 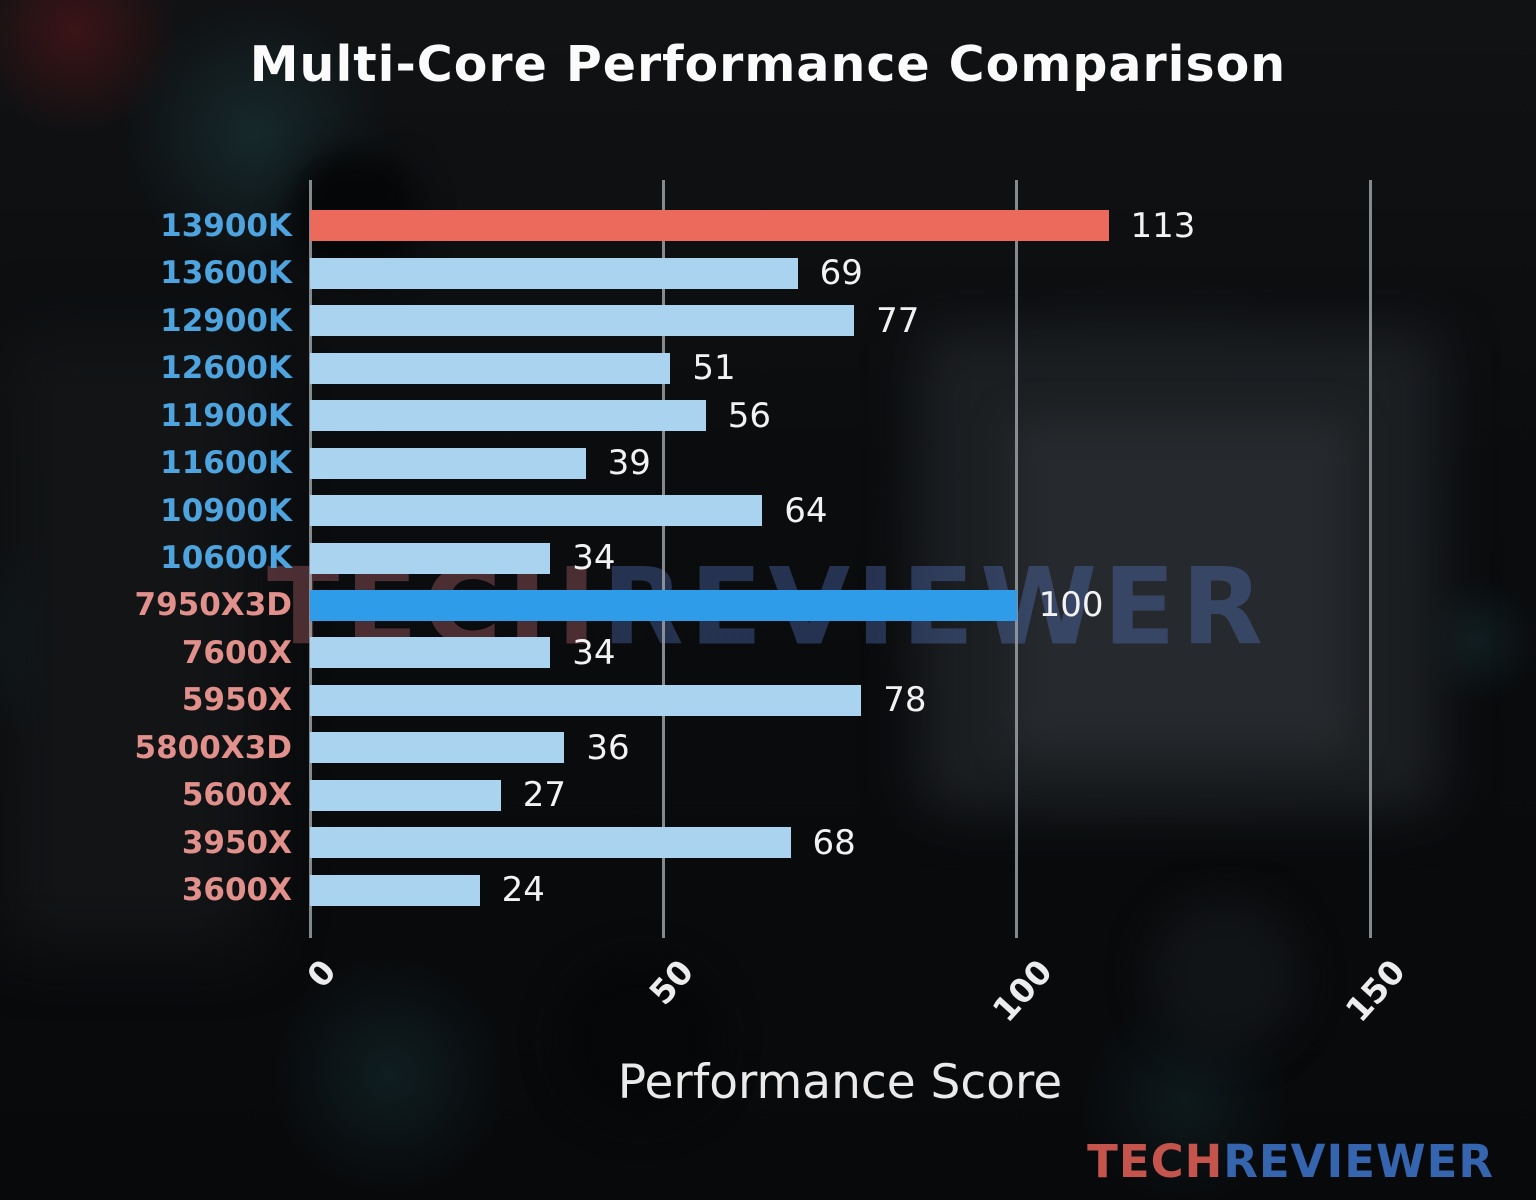 I want to click on category-label: 5800X3D, so click(x=213, y=747).